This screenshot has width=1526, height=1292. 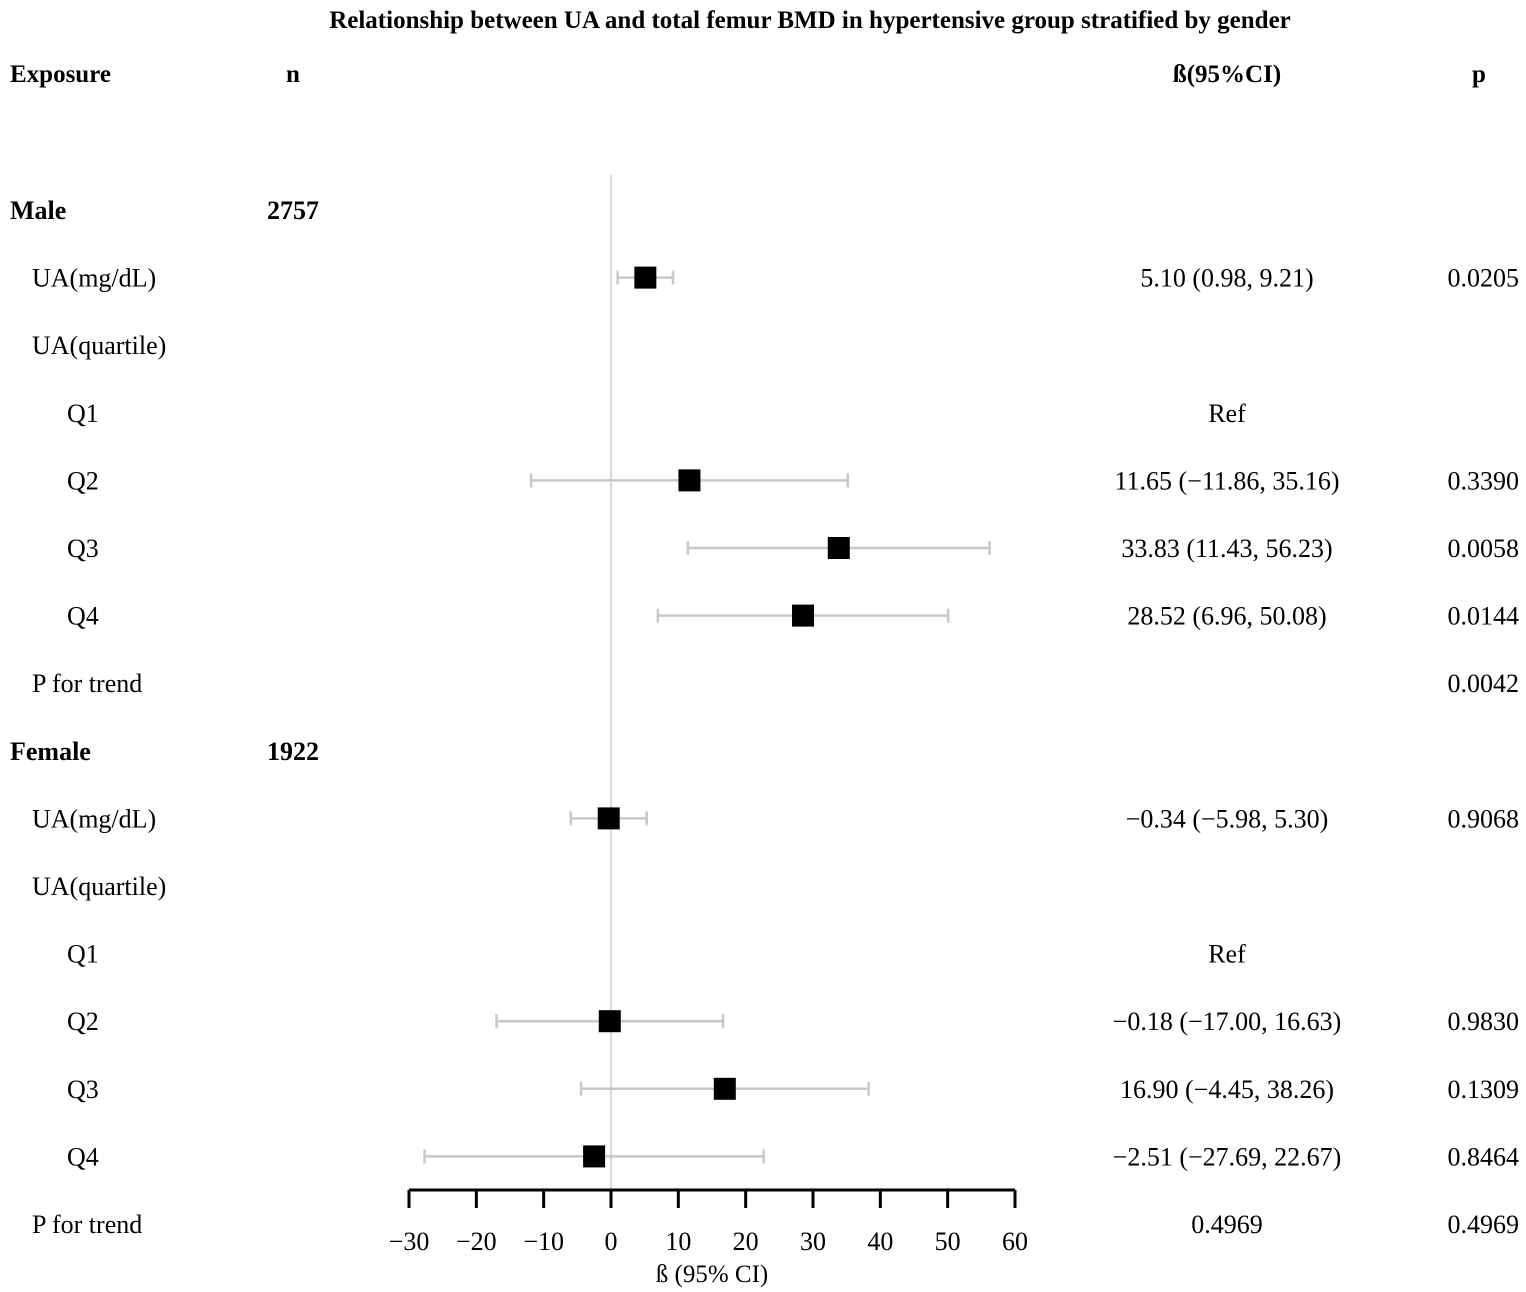 I want to click on x-tick-label: −30, so click(x=409, y=1241).